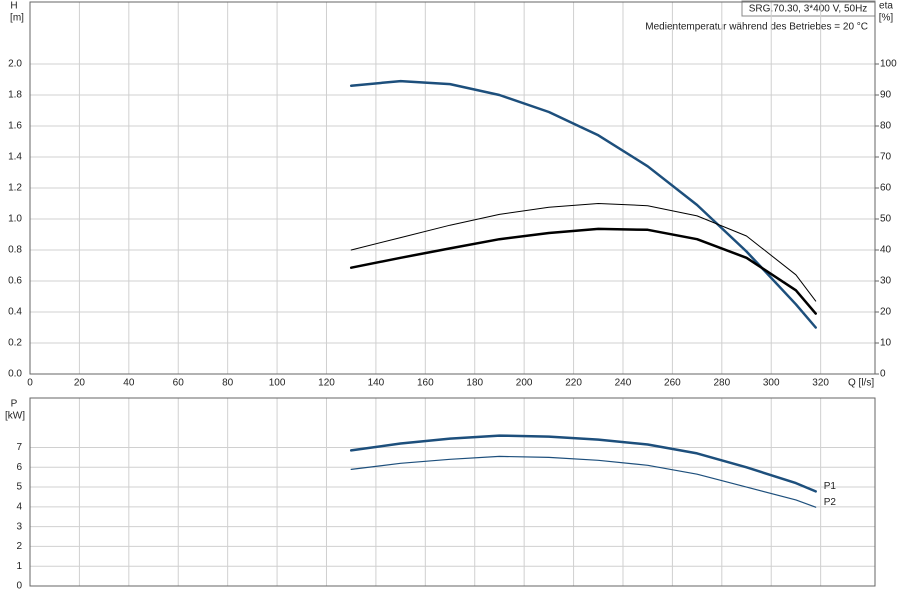  Describe the element at coordinates (15, 374) in the screenshot. I see `y-tick-label: 0.0` at that location.